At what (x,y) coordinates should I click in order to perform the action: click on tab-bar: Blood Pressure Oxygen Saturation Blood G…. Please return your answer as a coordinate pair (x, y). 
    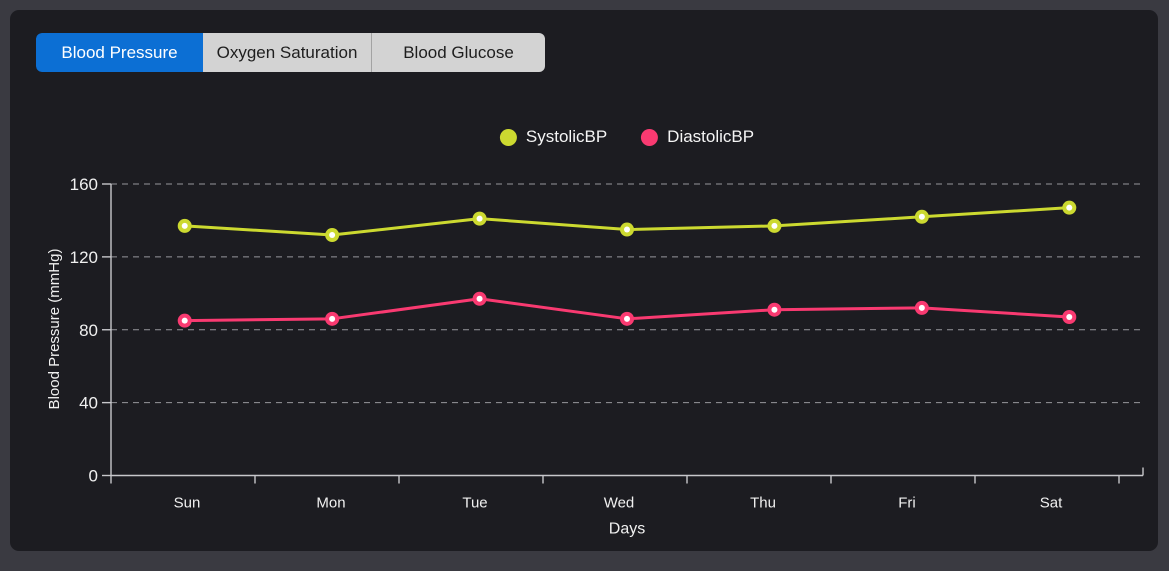
    Looking at the image, I should click on (290, 52).